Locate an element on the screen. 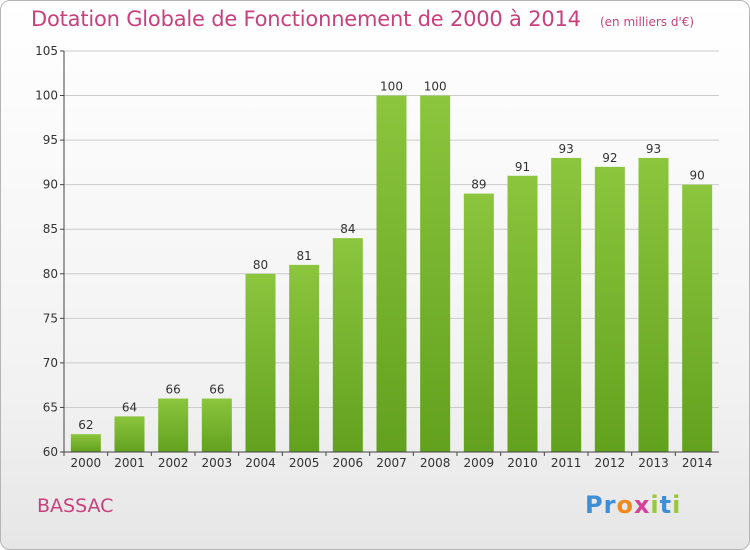 The width and height of the screenshot is (750, 550). y-tick-label: 70 is located at coordinates (50, 363).